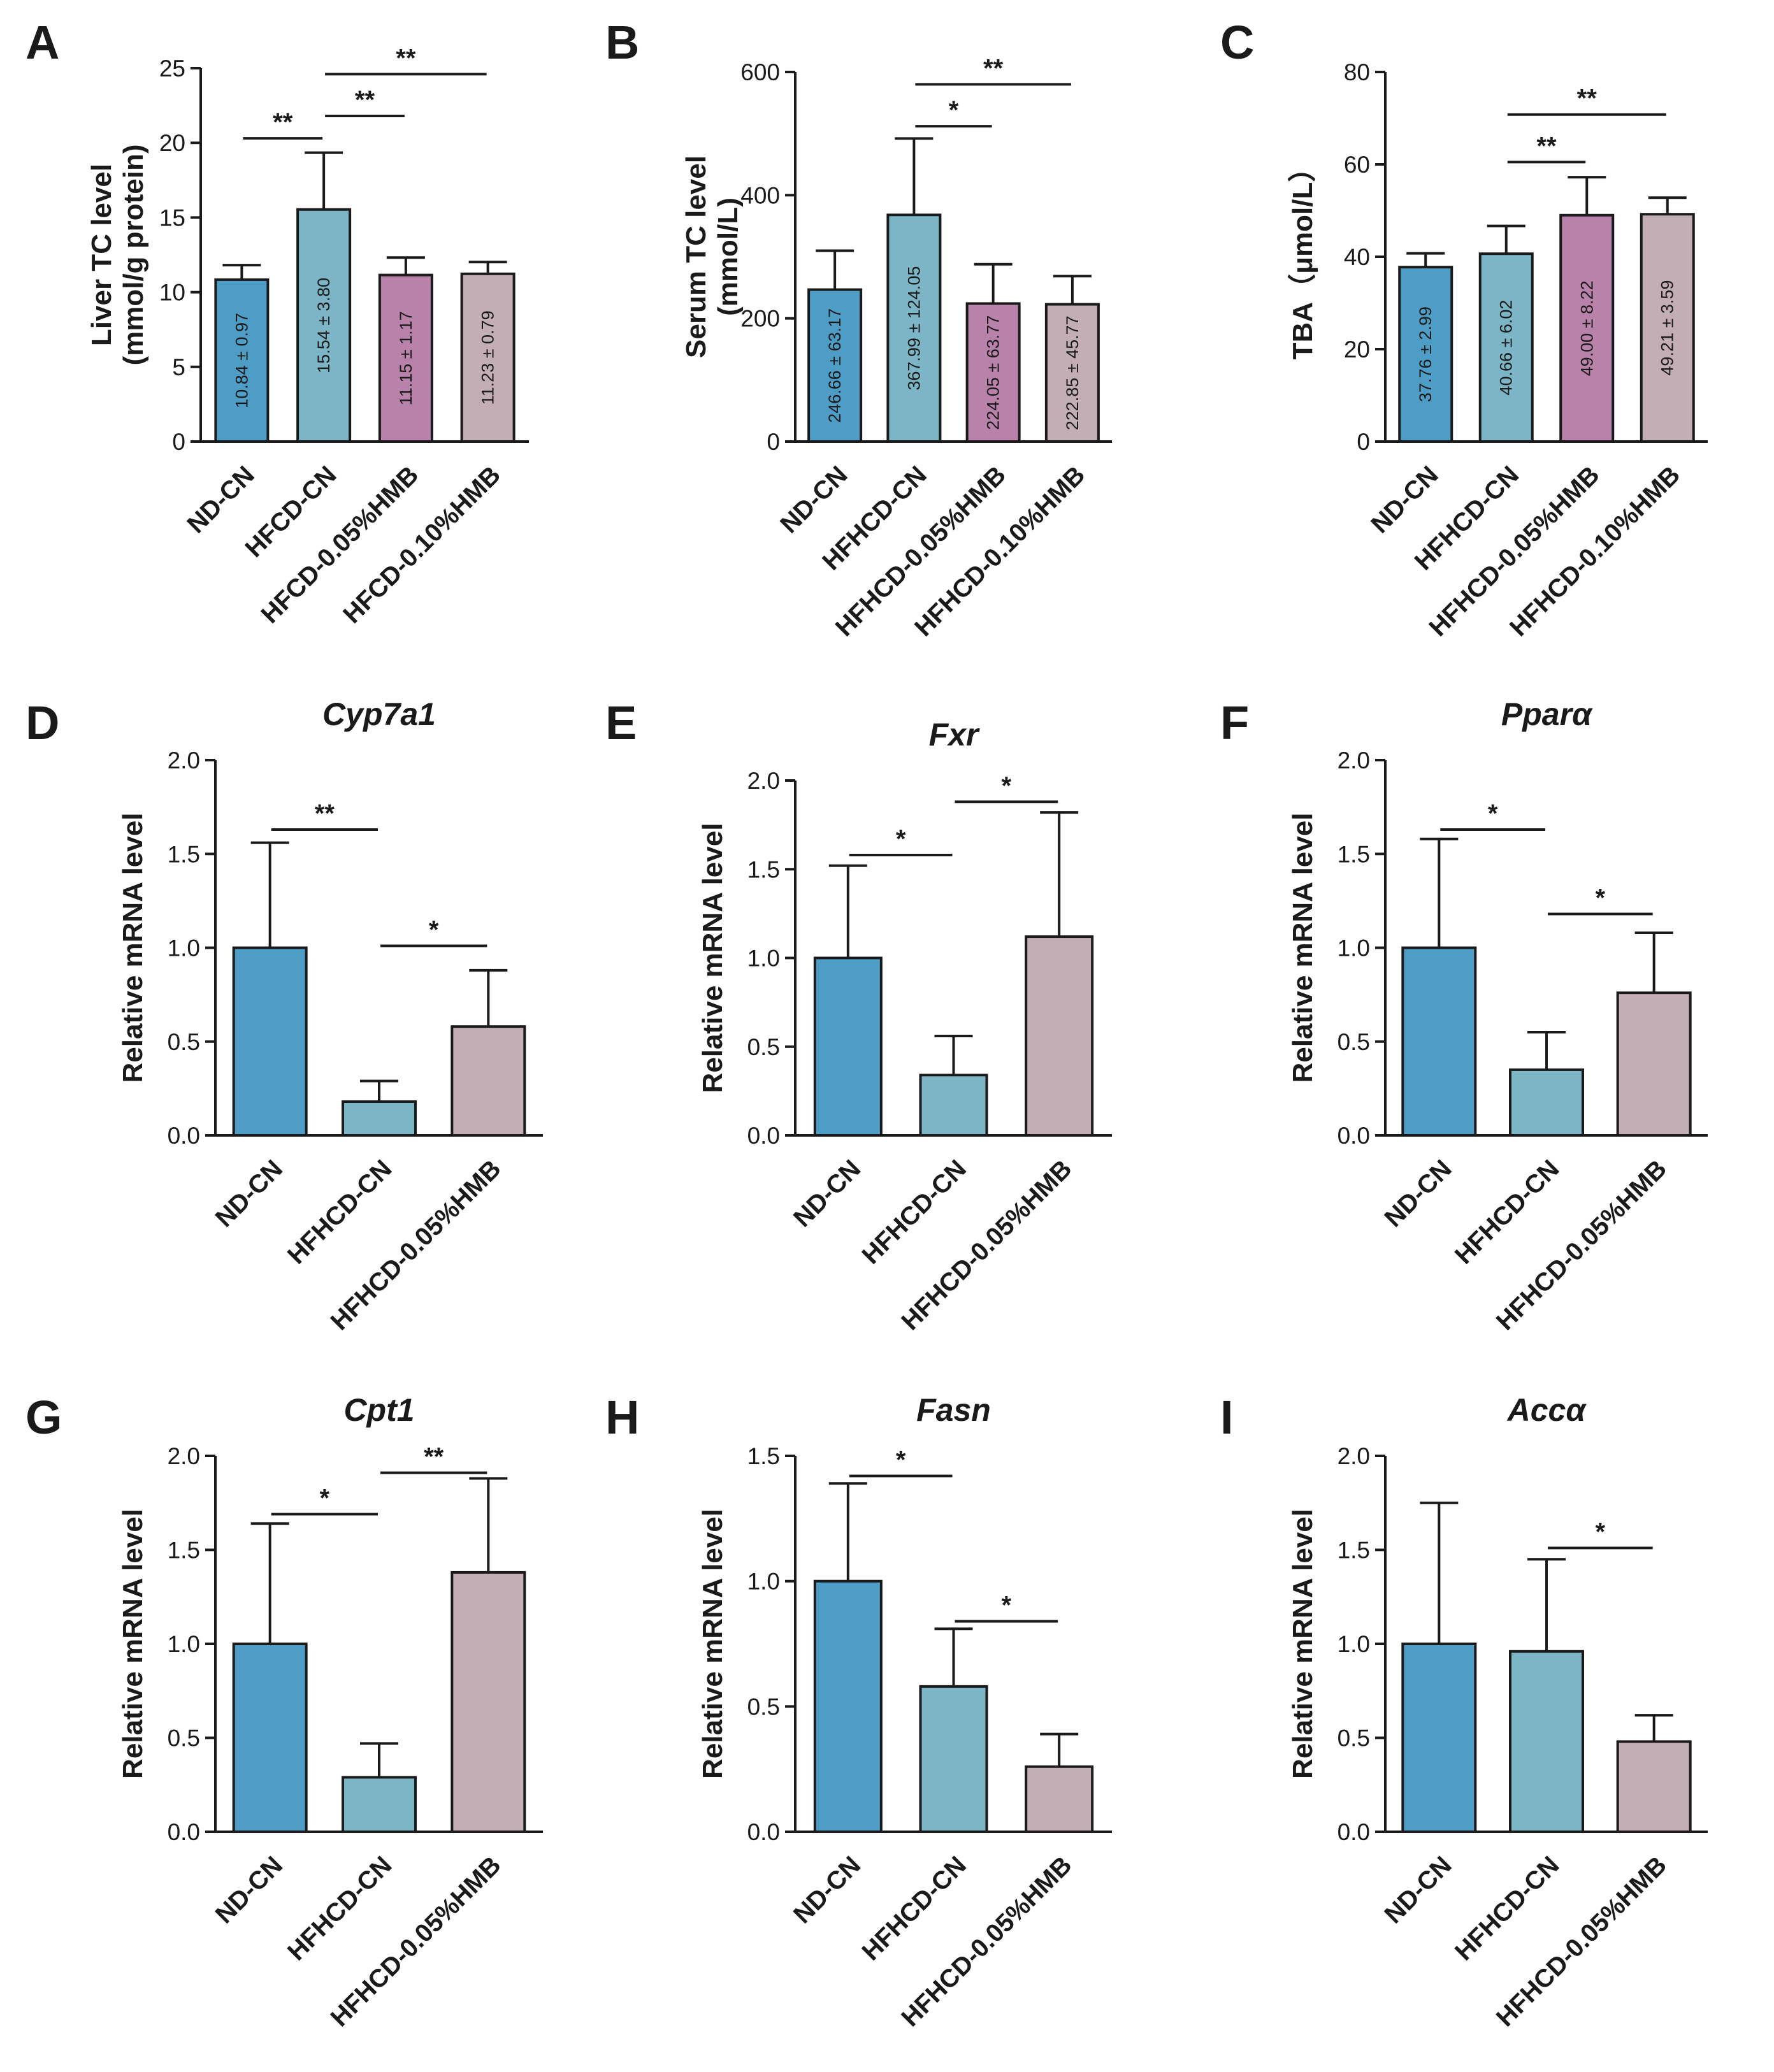  What do you see at coordinates (43, 1418) in the screenshot?
I see `panel-letter: G` at bounding box center [43, 1418].